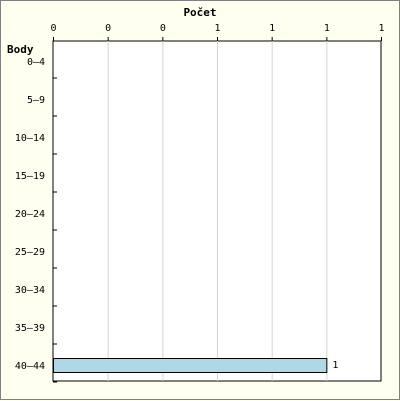 The height and width of the screenshot is (401, 400). What do you see at coordinates (30, 366) in the screenshot?
I see `y-tick-label: 40–44` at bounding box center [30, 366].